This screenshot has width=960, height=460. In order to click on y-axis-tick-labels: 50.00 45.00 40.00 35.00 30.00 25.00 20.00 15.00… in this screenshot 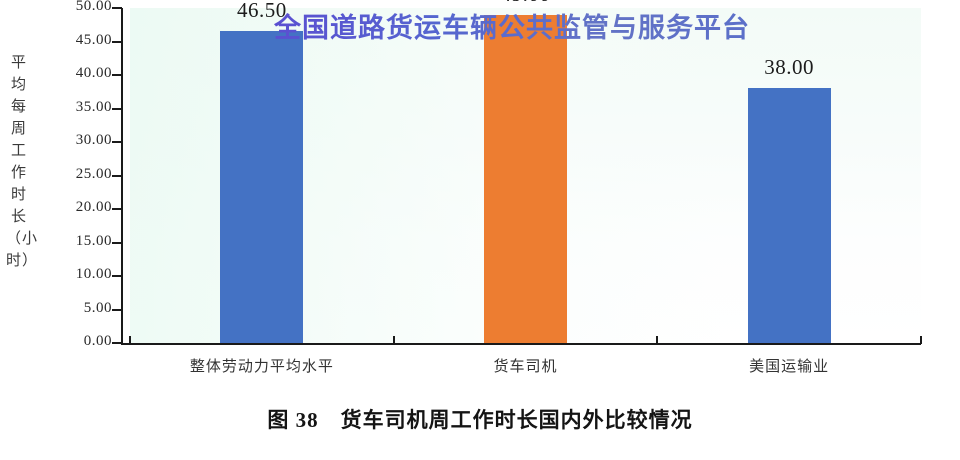, I will do `click(74, 180)`.